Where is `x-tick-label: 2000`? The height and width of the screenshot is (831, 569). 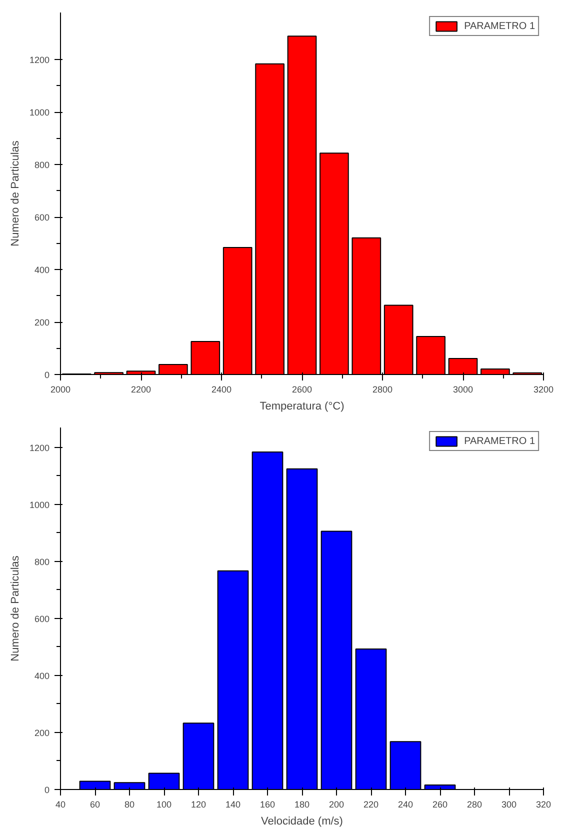
x-tick-label: 2000 is located at coordinates (60, 389).